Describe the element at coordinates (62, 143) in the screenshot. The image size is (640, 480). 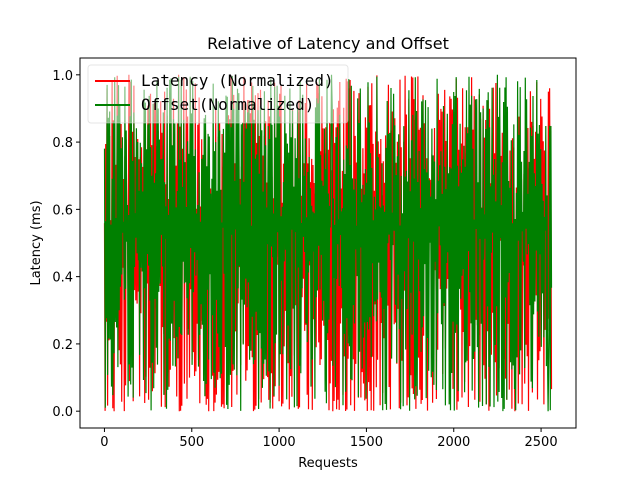
I see `y-tick-label: 0.8` at that location.